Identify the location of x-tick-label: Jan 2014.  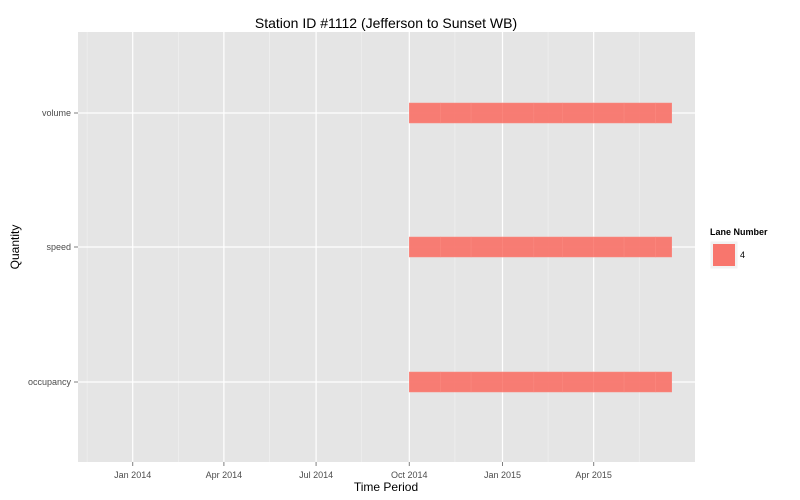
(132, 475).